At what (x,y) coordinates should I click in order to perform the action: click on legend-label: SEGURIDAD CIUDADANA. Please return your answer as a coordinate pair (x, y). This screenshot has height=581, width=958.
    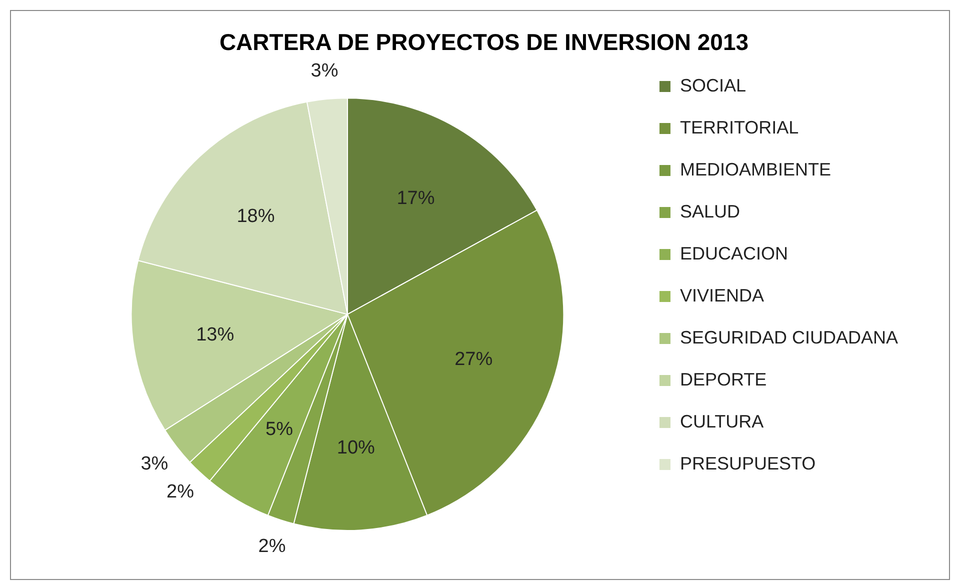
    Looking at the image, I should click on (789, 337).